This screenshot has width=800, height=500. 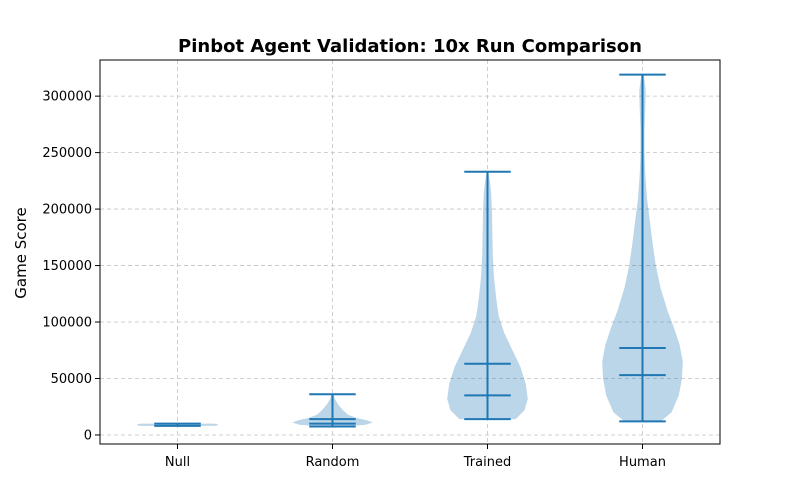 I want to click on y-tick-label: 0, so click(x=88, y=435).